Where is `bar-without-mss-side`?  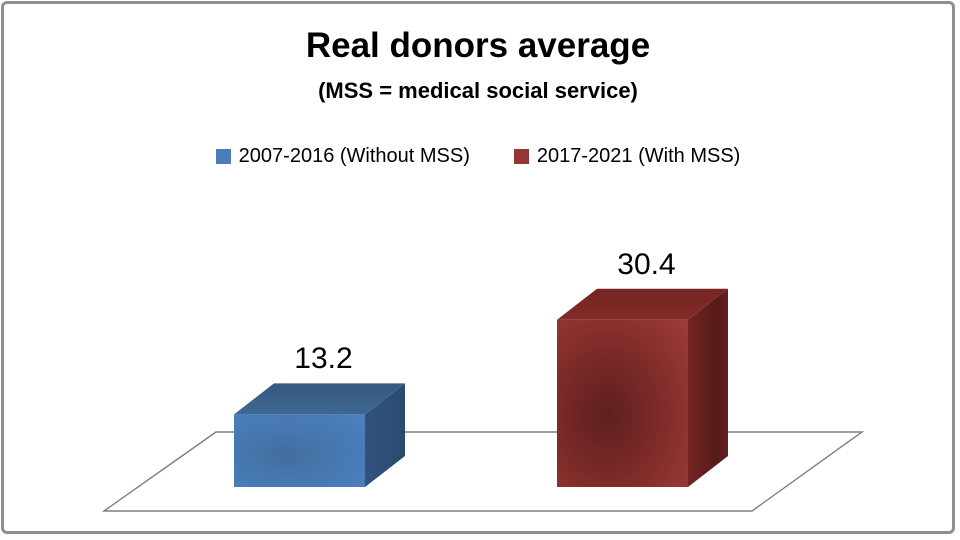
bar-without-mss-side is located at coordinates (385, 435).